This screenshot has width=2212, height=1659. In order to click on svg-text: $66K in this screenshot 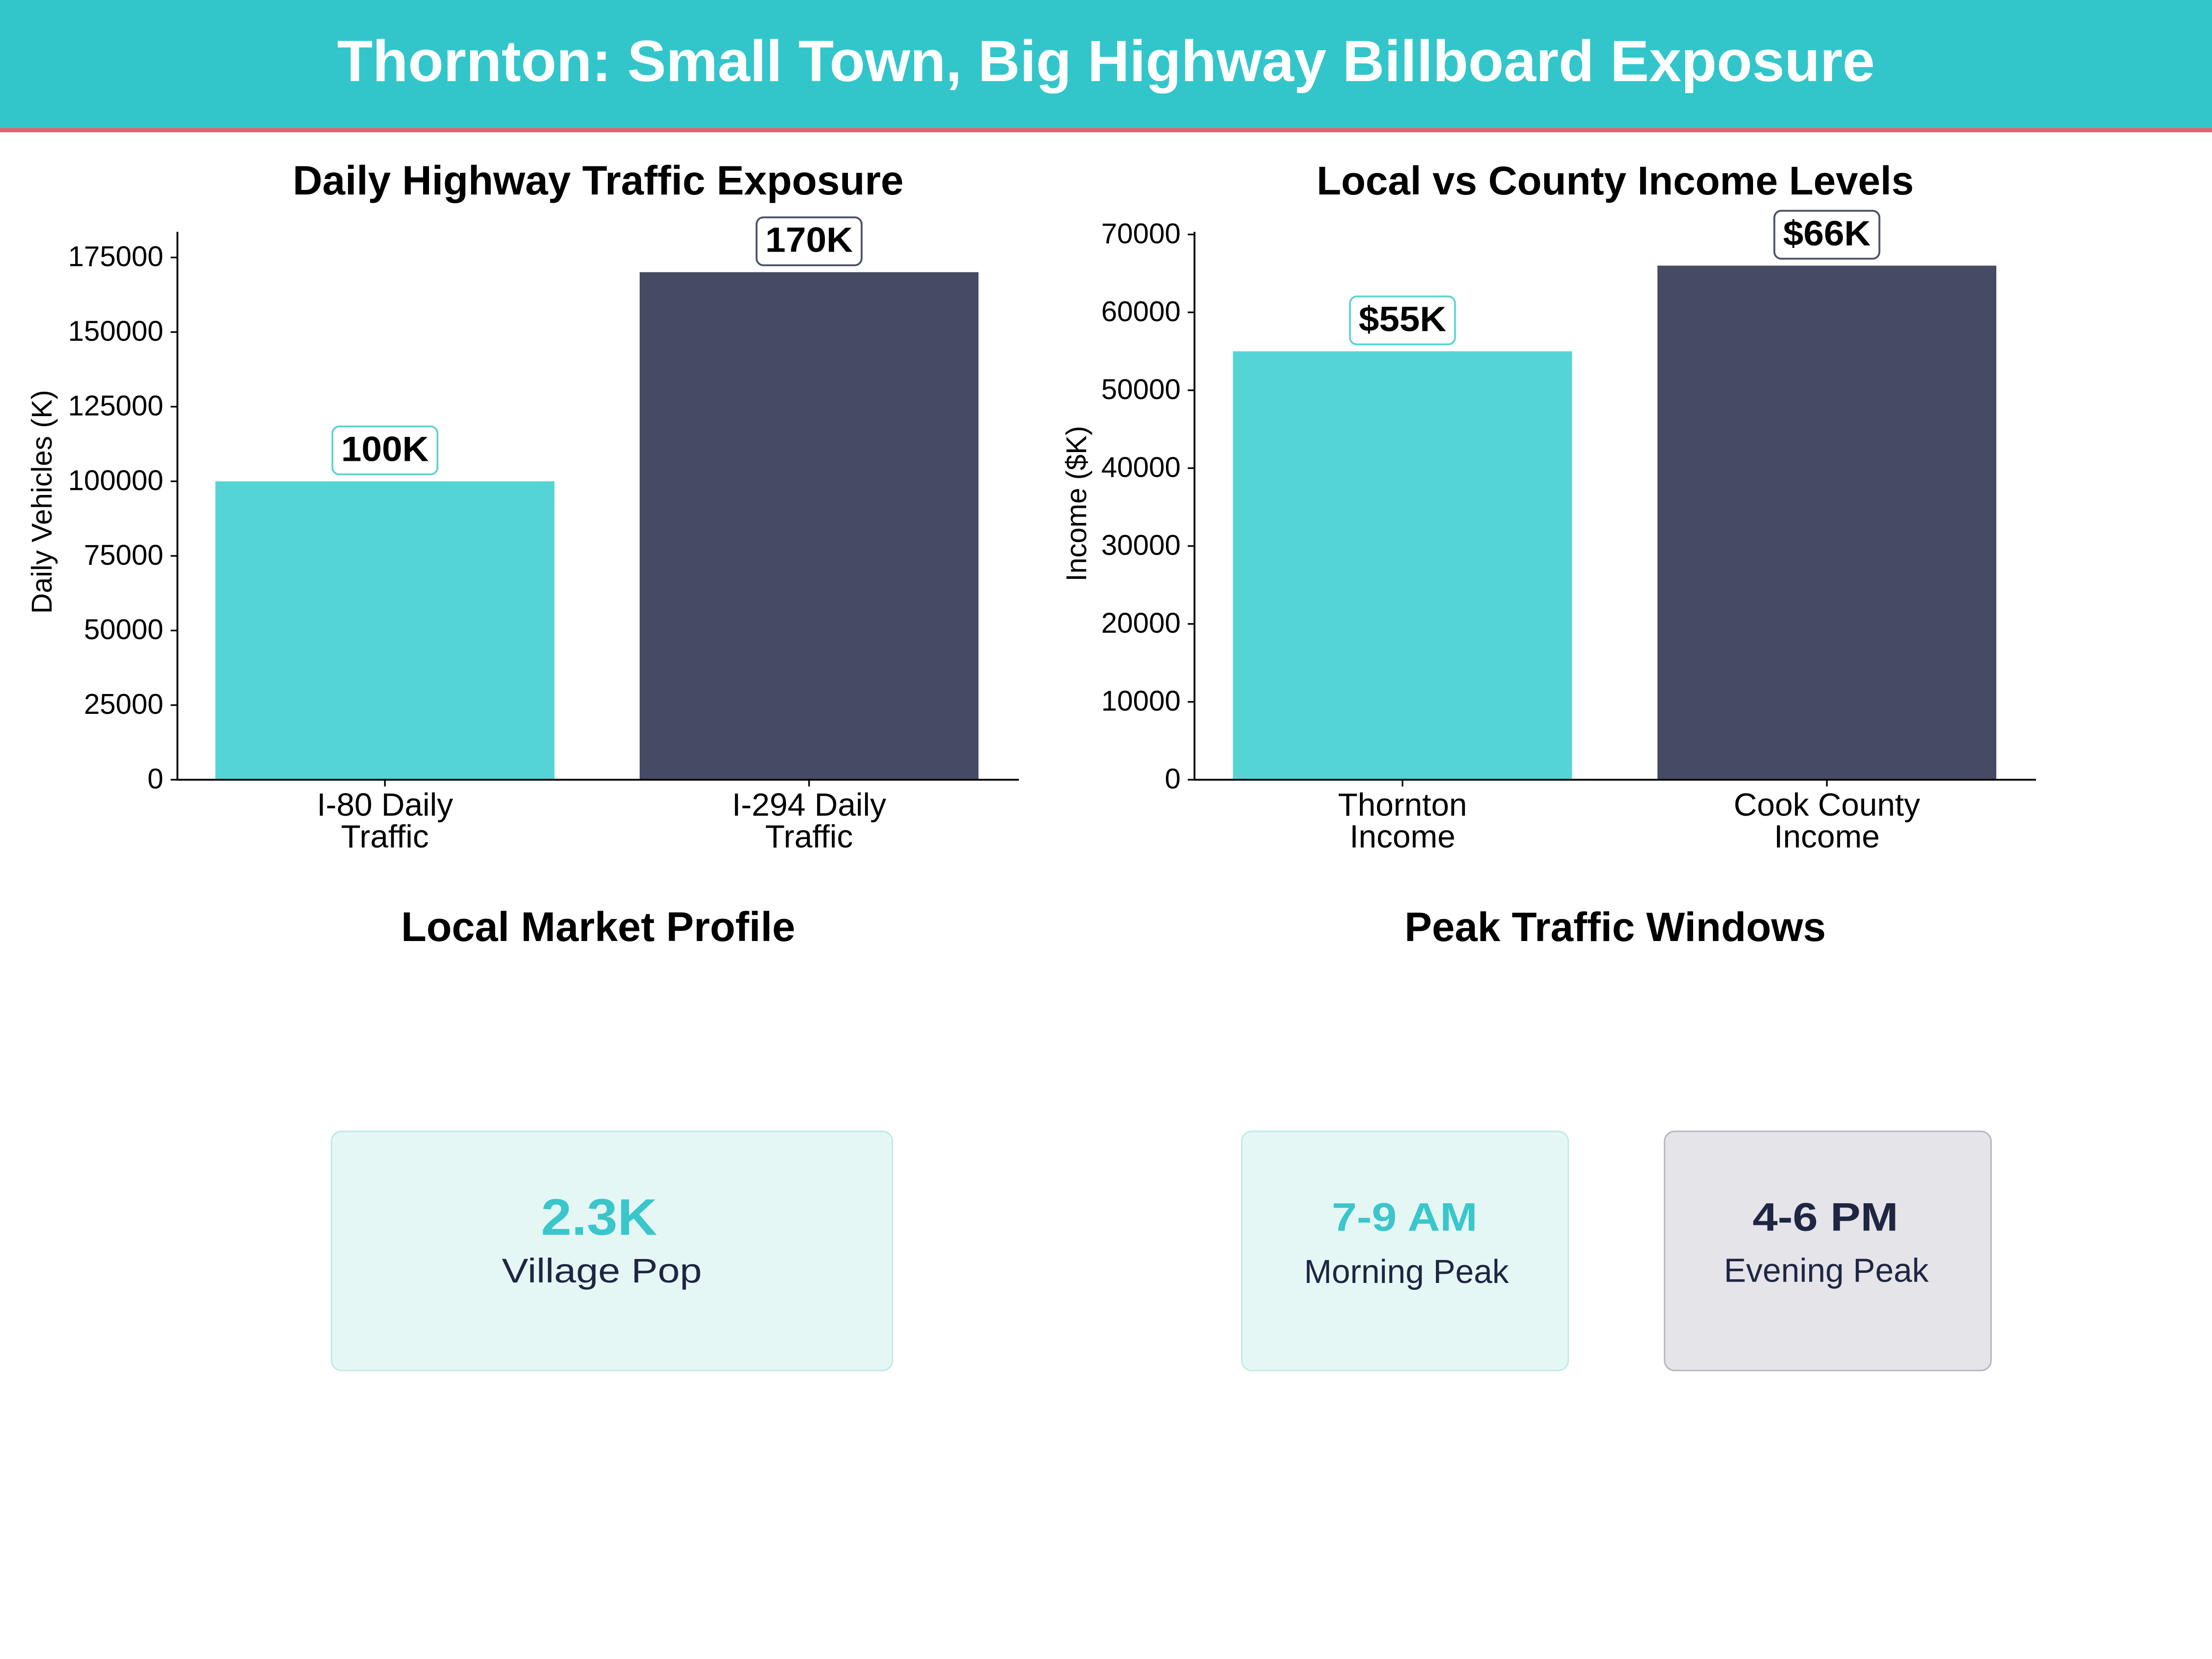, I will do `click(1827, 233)`.